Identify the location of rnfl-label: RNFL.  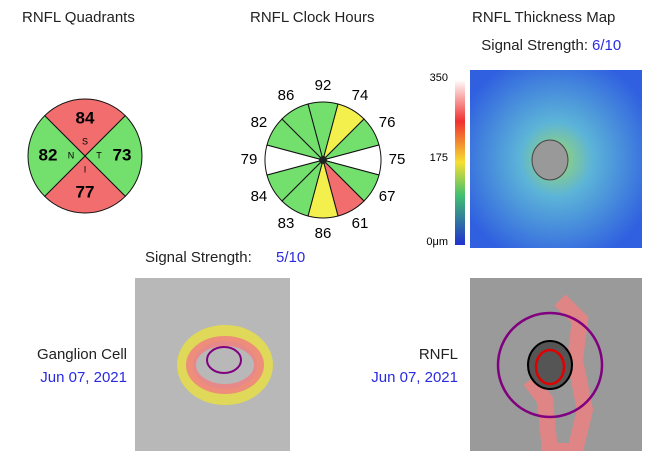
(438, 354).